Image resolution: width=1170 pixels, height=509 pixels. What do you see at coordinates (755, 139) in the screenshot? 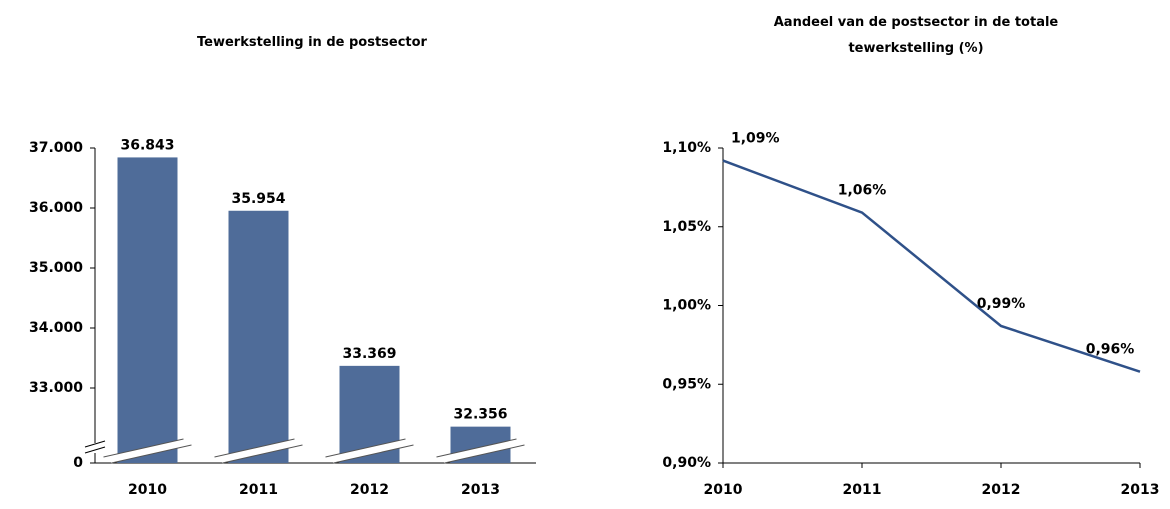
I see `value-label: 1,09%` at bounding box center [755, 139].